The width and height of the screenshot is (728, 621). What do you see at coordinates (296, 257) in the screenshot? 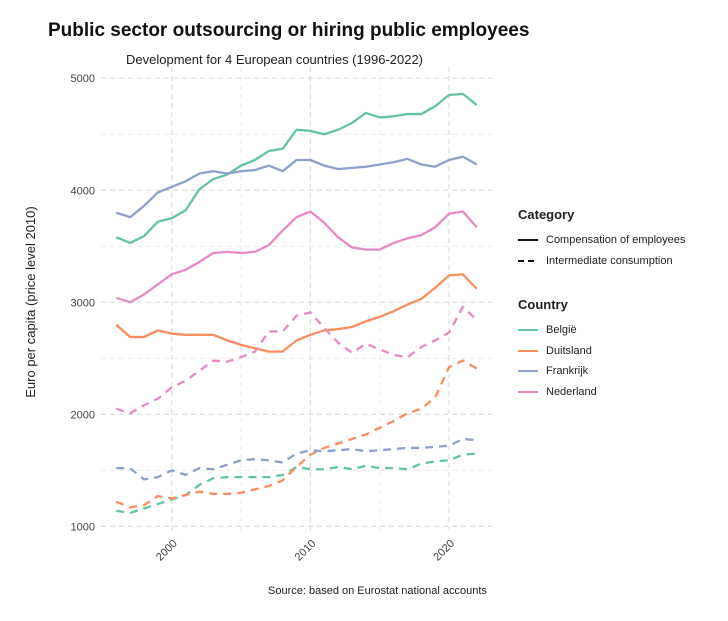
I see `series-line-nederland-compensation` at bounding box center [296, 257].